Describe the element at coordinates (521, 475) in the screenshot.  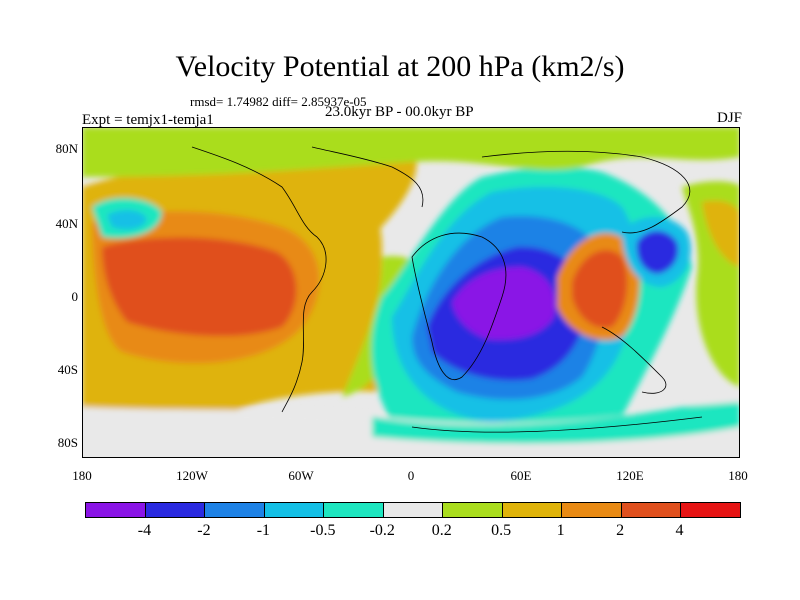
I see `x-tick-label: 60E` at that location.